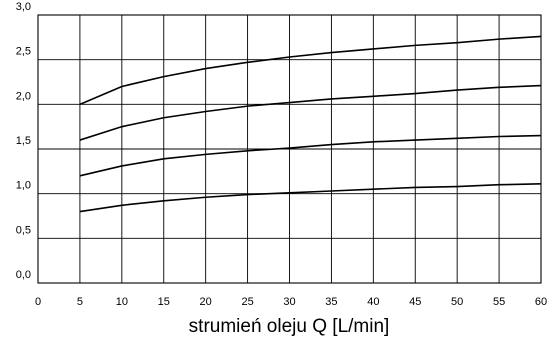 This screenshot has width=551, height=338. I want to click on x-tick-label: 15, so click(164, 302).